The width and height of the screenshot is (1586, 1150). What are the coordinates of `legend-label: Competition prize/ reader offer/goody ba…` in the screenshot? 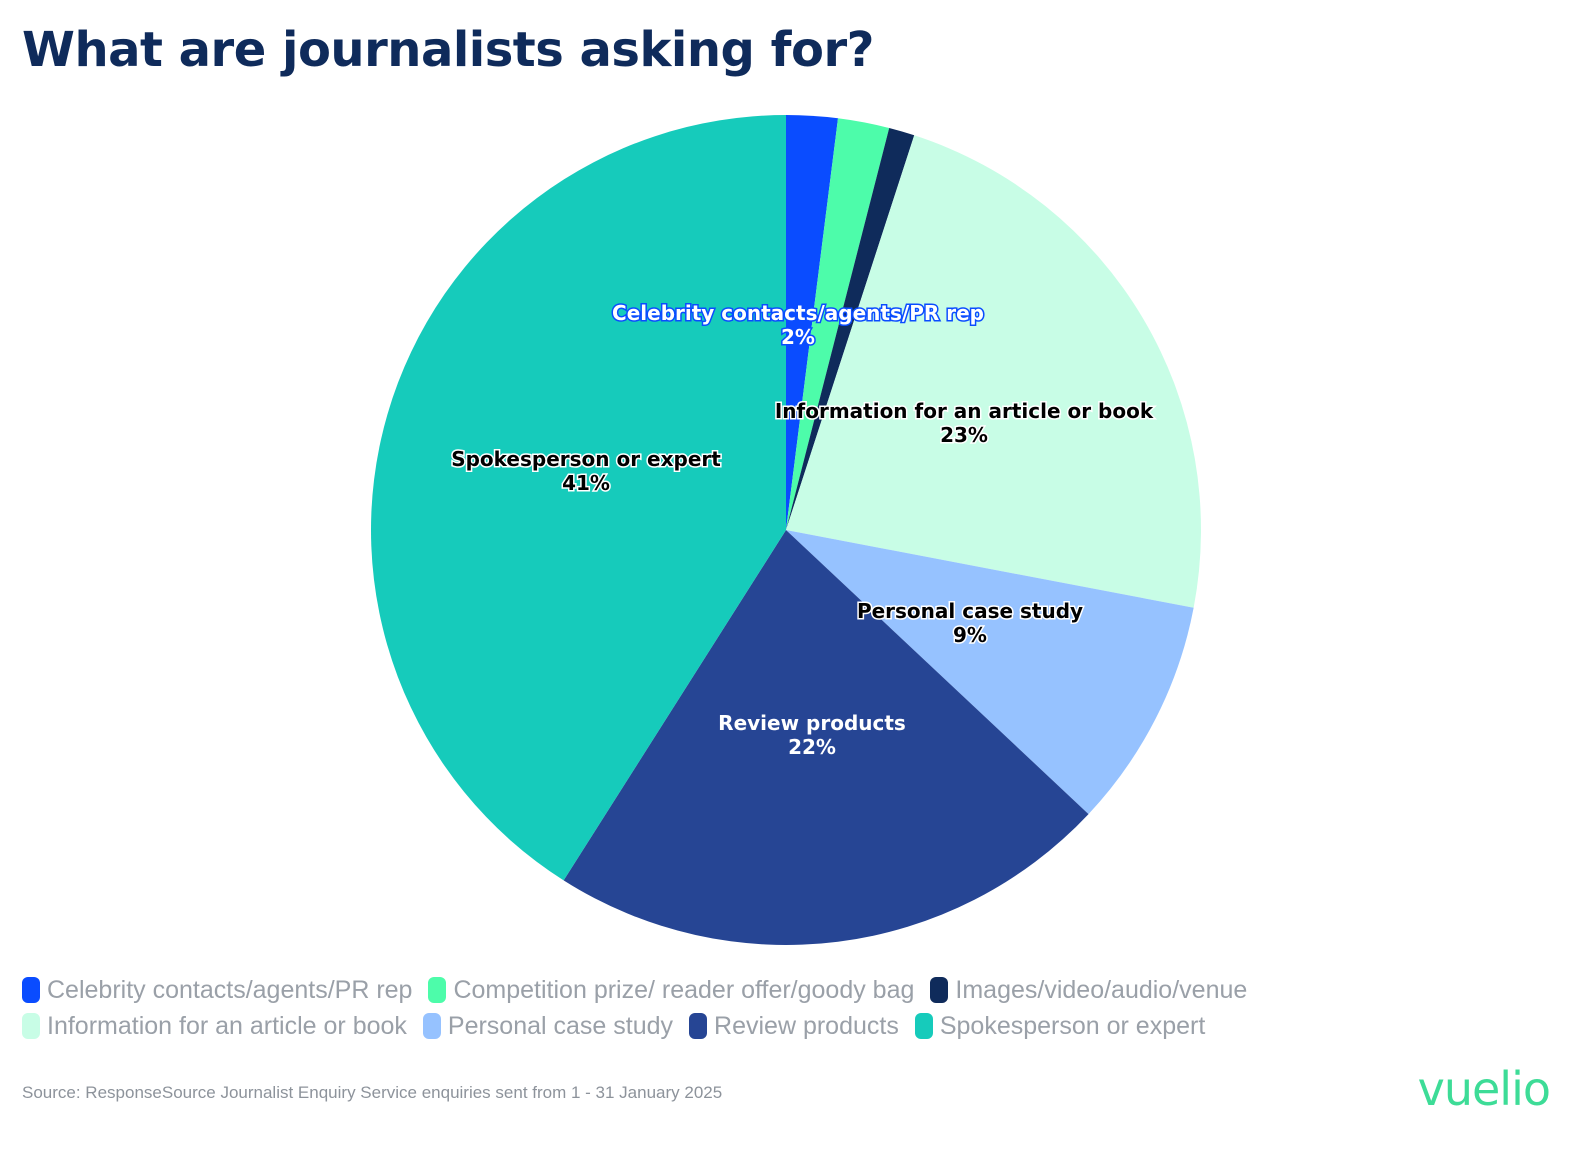 It's located at (684, 989).